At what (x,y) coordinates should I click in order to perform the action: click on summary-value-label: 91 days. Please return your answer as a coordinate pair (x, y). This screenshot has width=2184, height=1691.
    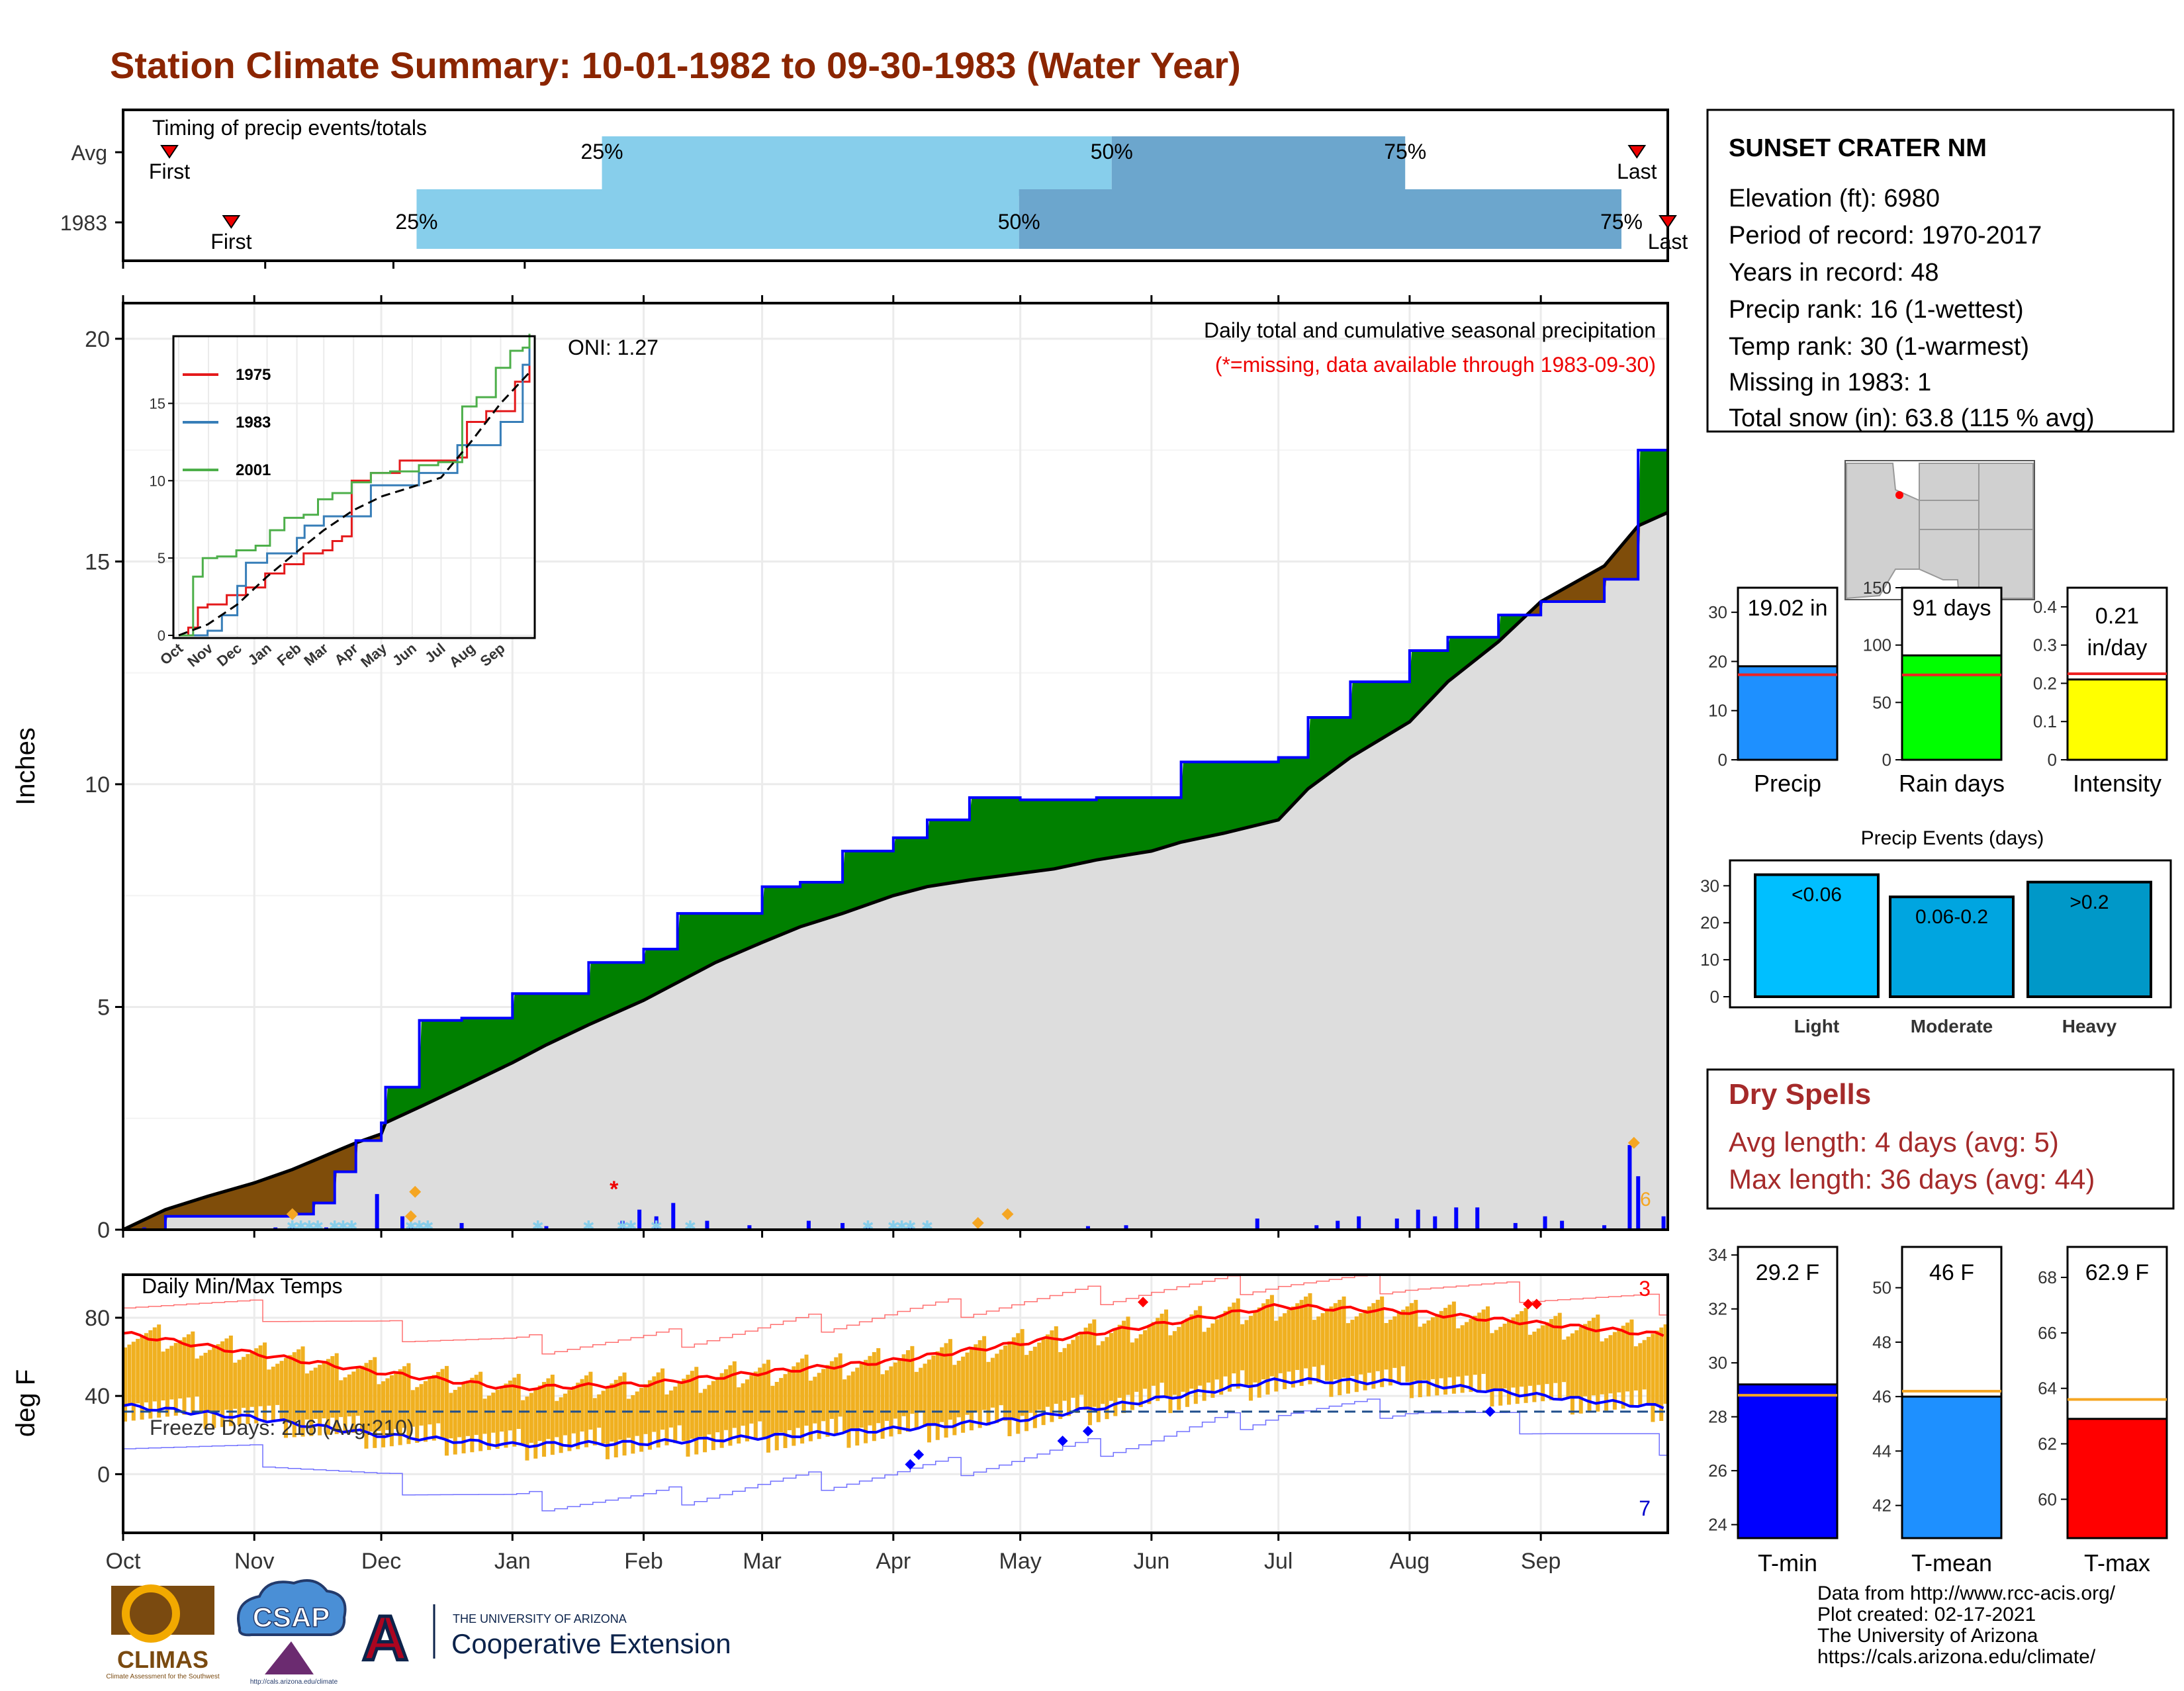
    Looking at the image, I should click on (1951, 608).